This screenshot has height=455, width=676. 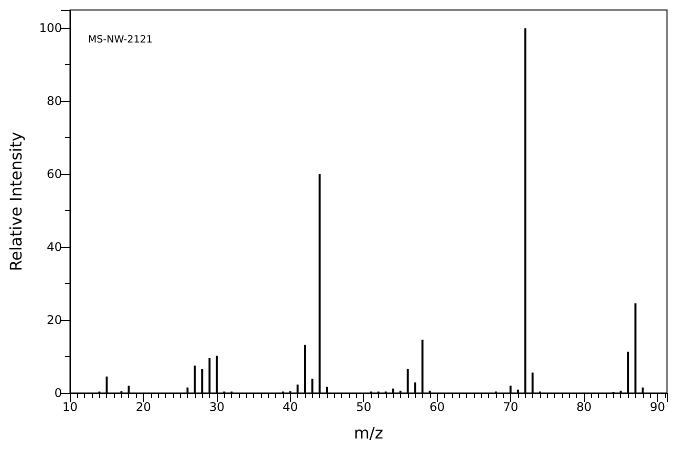 What do you see at coordinates (369, 433) in the screenshot?
I see `x-axis-title: m/z` at bounding box center [369, 433].